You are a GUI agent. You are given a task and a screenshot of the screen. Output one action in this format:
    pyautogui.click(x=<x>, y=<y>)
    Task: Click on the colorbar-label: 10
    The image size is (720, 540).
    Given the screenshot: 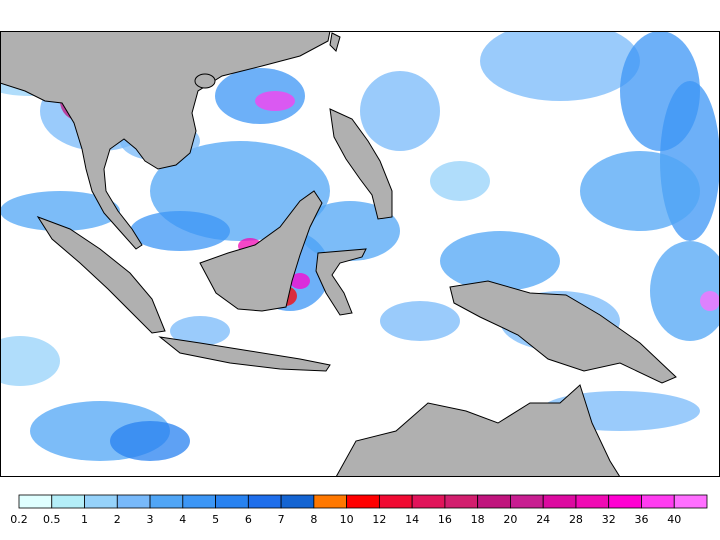 What is the action you would take?
    pyautogui.click(x=347, y=519)
    